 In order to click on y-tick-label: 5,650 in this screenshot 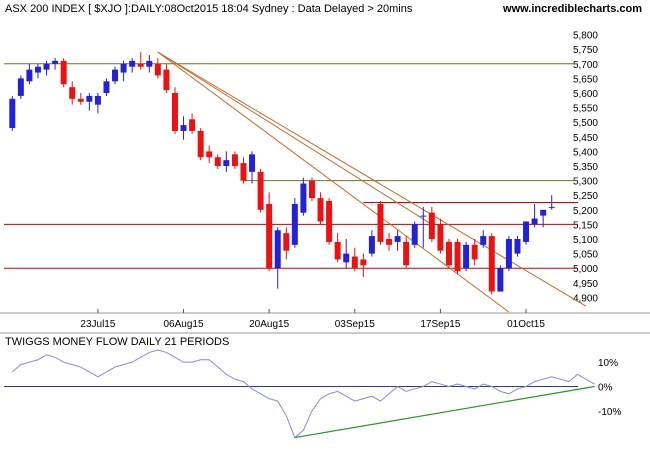, I will do `click(585, 79)`.